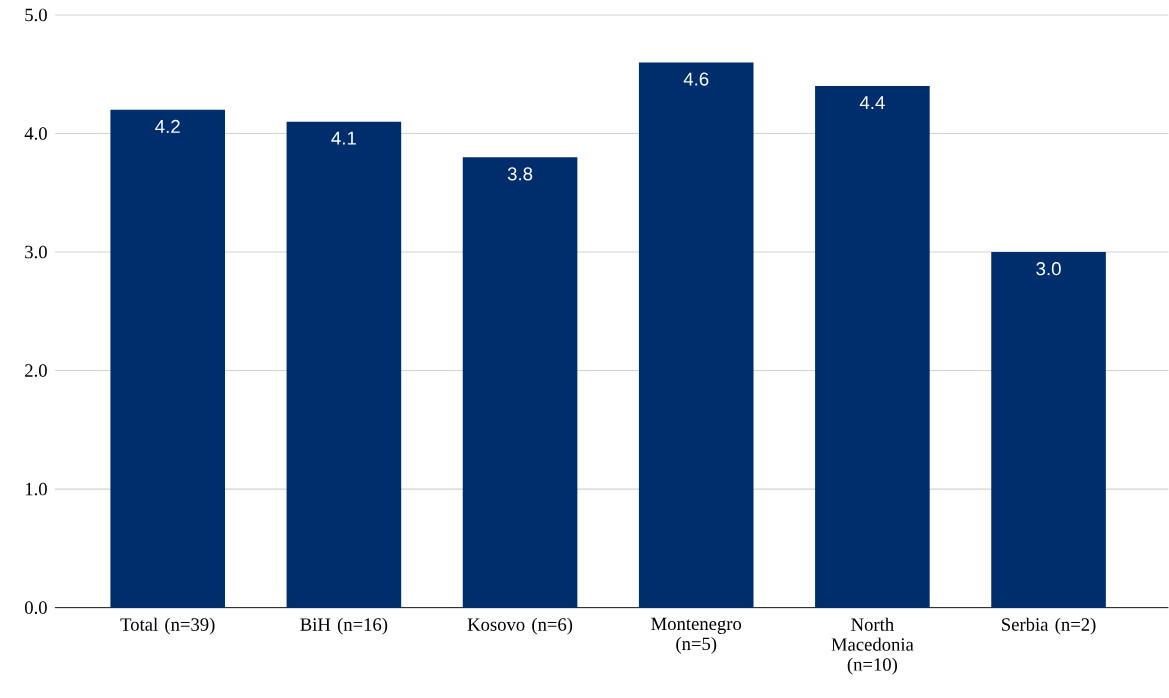 This screenshot has width=1169, height=698. I want to click on data-label: 3.0, so click(1048, 269).